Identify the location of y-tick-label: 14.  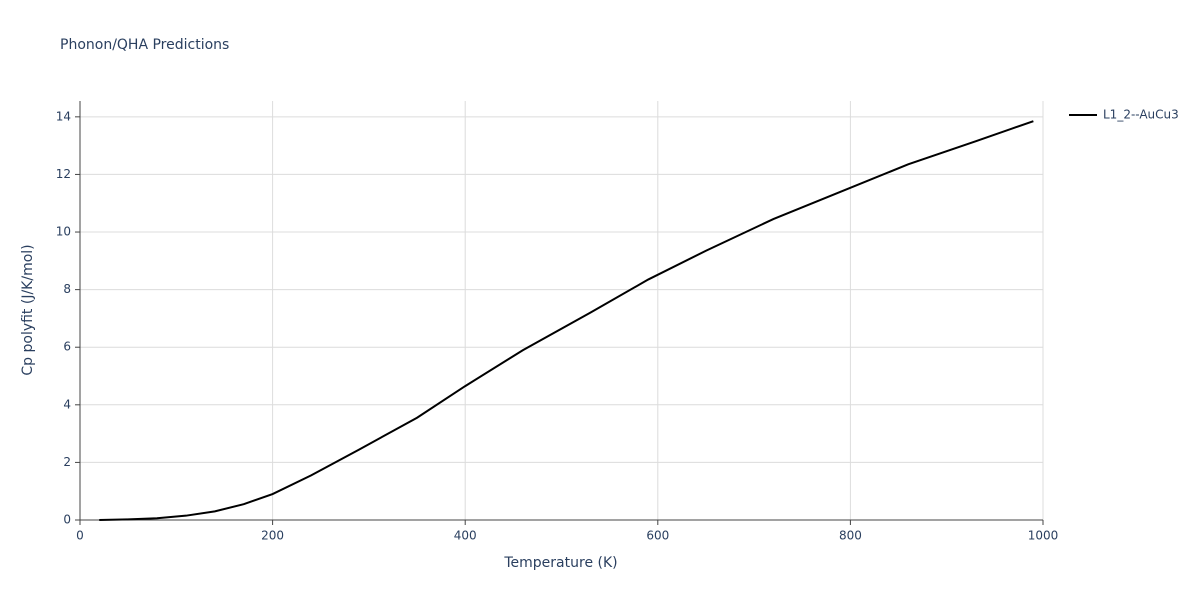
(63, 116).